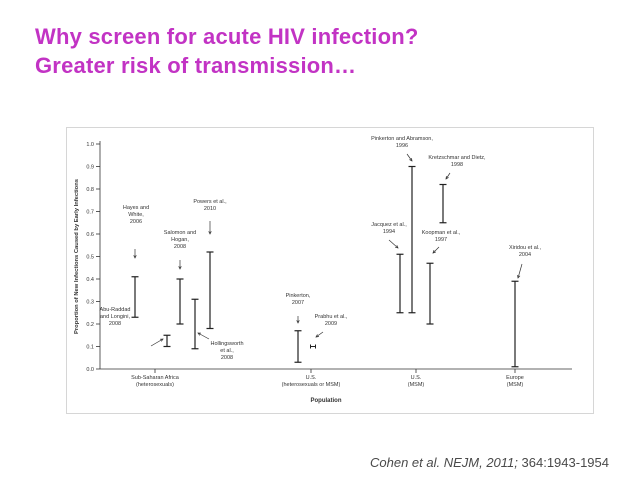  What do you see at coordinates (90, 348) in the screenshot?
I see `y-tick-label: 0.1` at bounding box center [90, 348].